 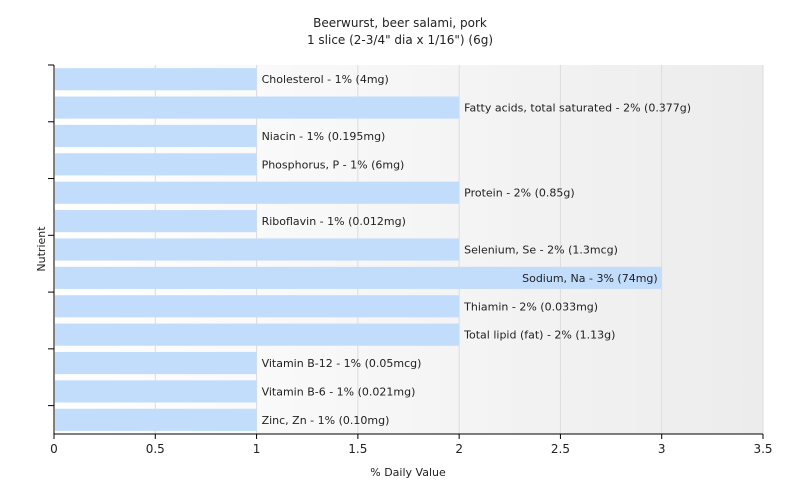 What do you see at coordinates (324, 136) in the screenshot?
I see `bar-label: Niacin - 1% (0.195mg)` at bounding box center [324, 136].